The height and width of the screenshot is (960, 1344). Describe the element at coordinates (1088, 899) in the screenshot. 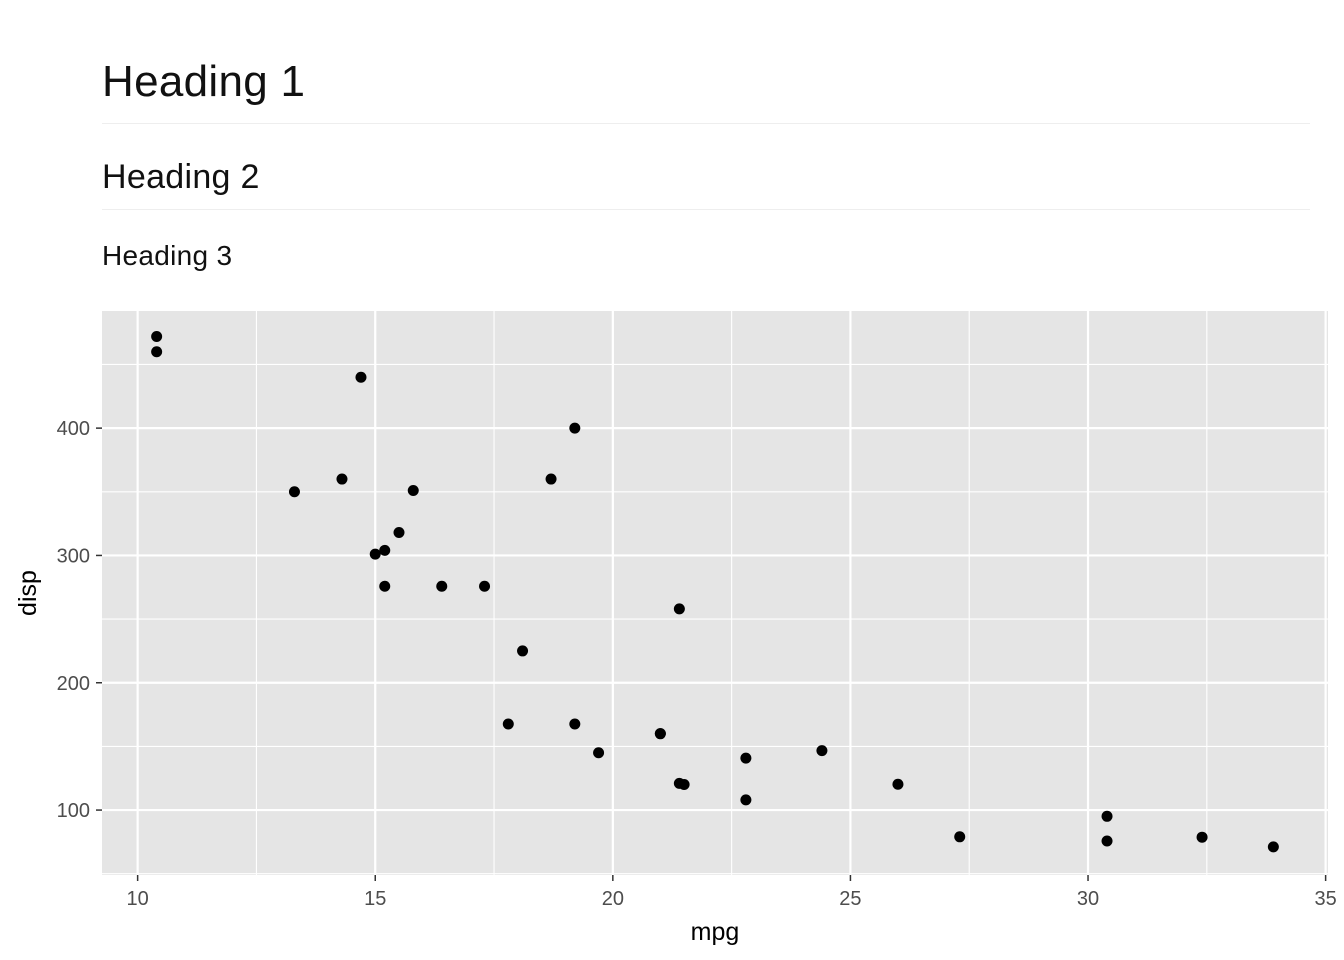

I see `x-tick-label: 30` at that location.